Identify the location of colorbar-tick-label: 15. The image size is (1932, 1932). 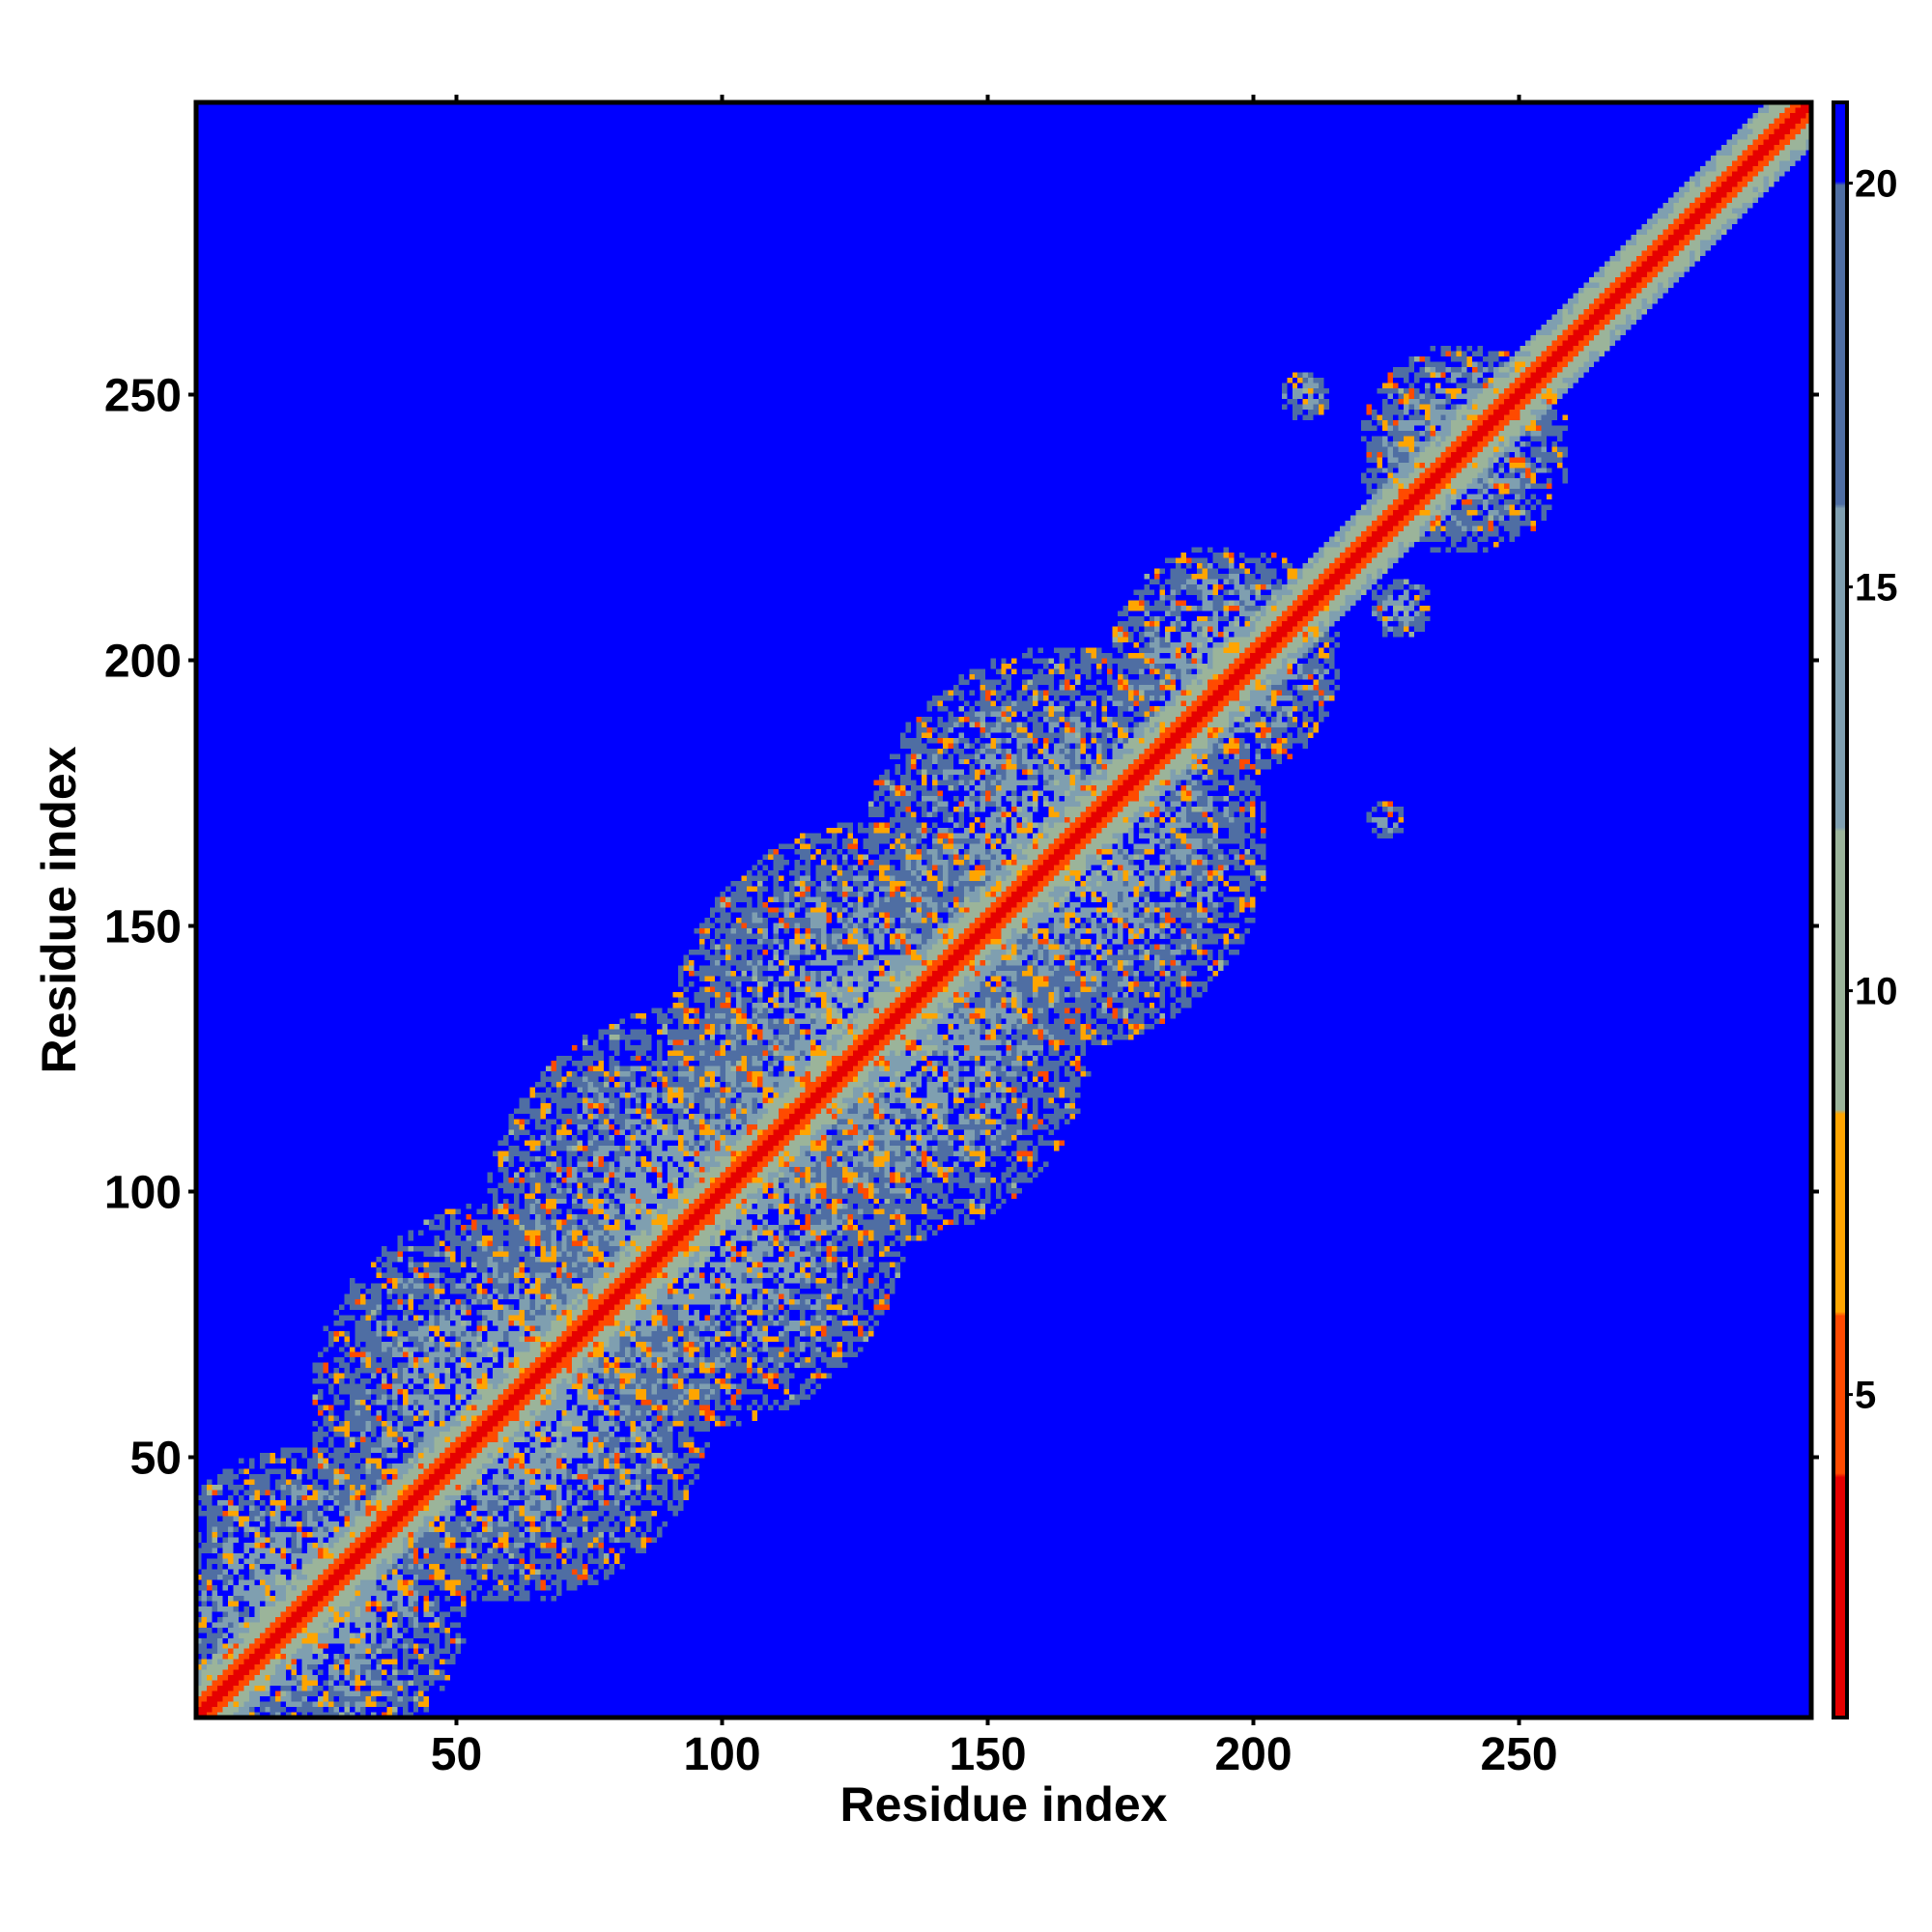
(1876, 588).